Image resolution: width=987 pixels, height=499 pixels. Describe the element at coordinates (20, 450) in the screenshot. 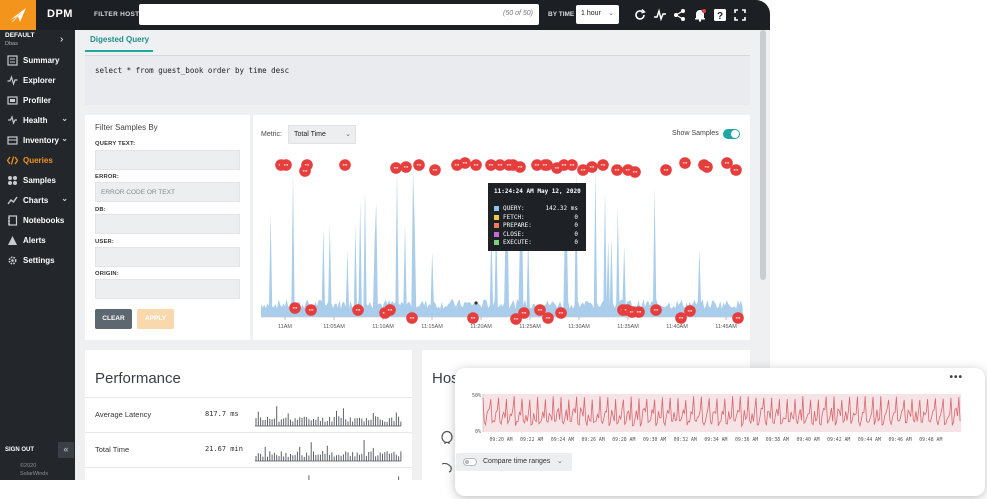

I see `sign-out-link: SIGN OUT` at that location.